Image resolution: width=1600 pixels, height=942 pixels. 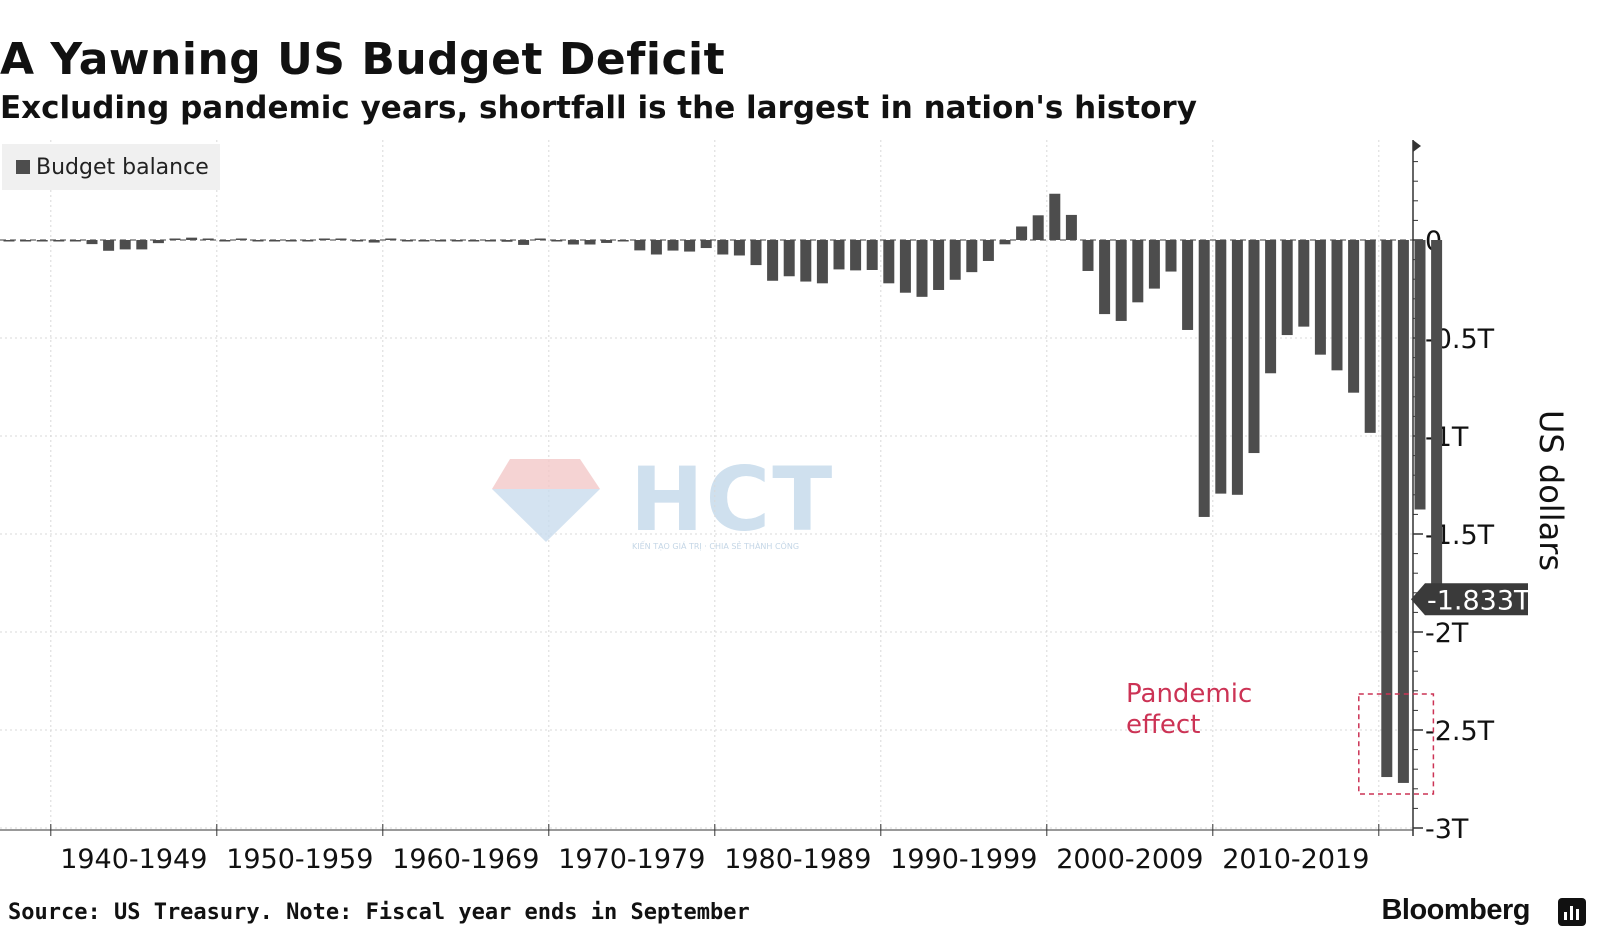 What do you see at coordinates (706, 244) in the screenshot?
I see `bar-1979` at bounding box center [706, 244].